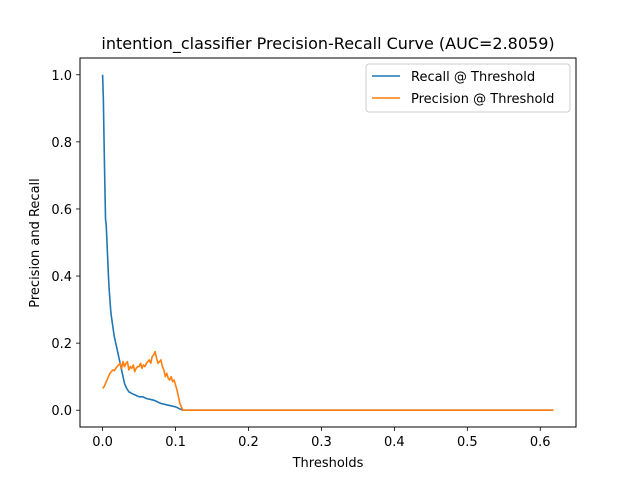  I want to click on x-tick-label: 0.3, so click(321, 442).